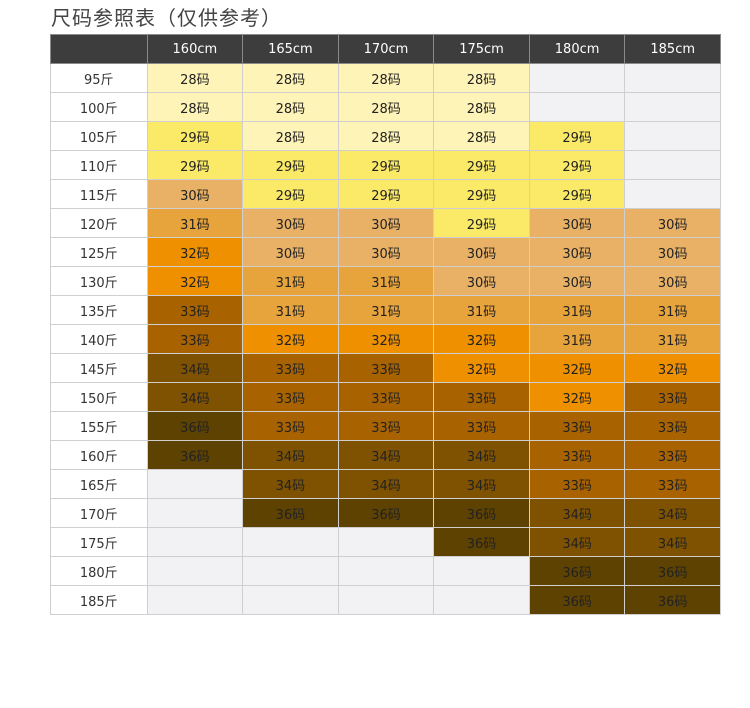  What do you see at coordinates (99, 339) in the screenshot?
I see `weight-label: 140斤` at bounding box center [99, 339].